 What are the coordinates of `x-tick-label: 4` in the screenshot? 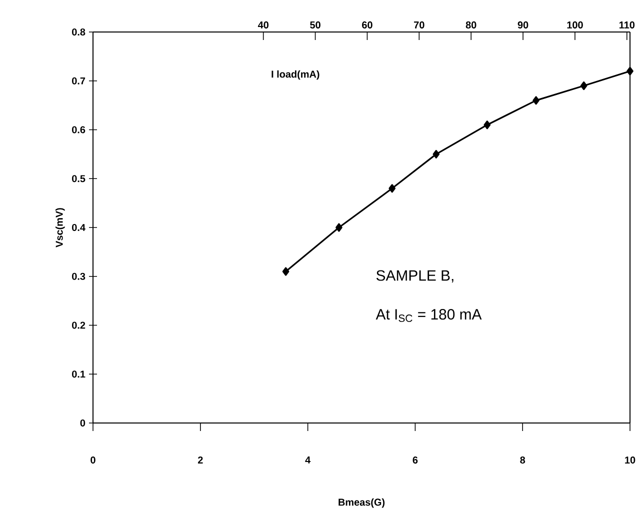 It's located at (308, 460).